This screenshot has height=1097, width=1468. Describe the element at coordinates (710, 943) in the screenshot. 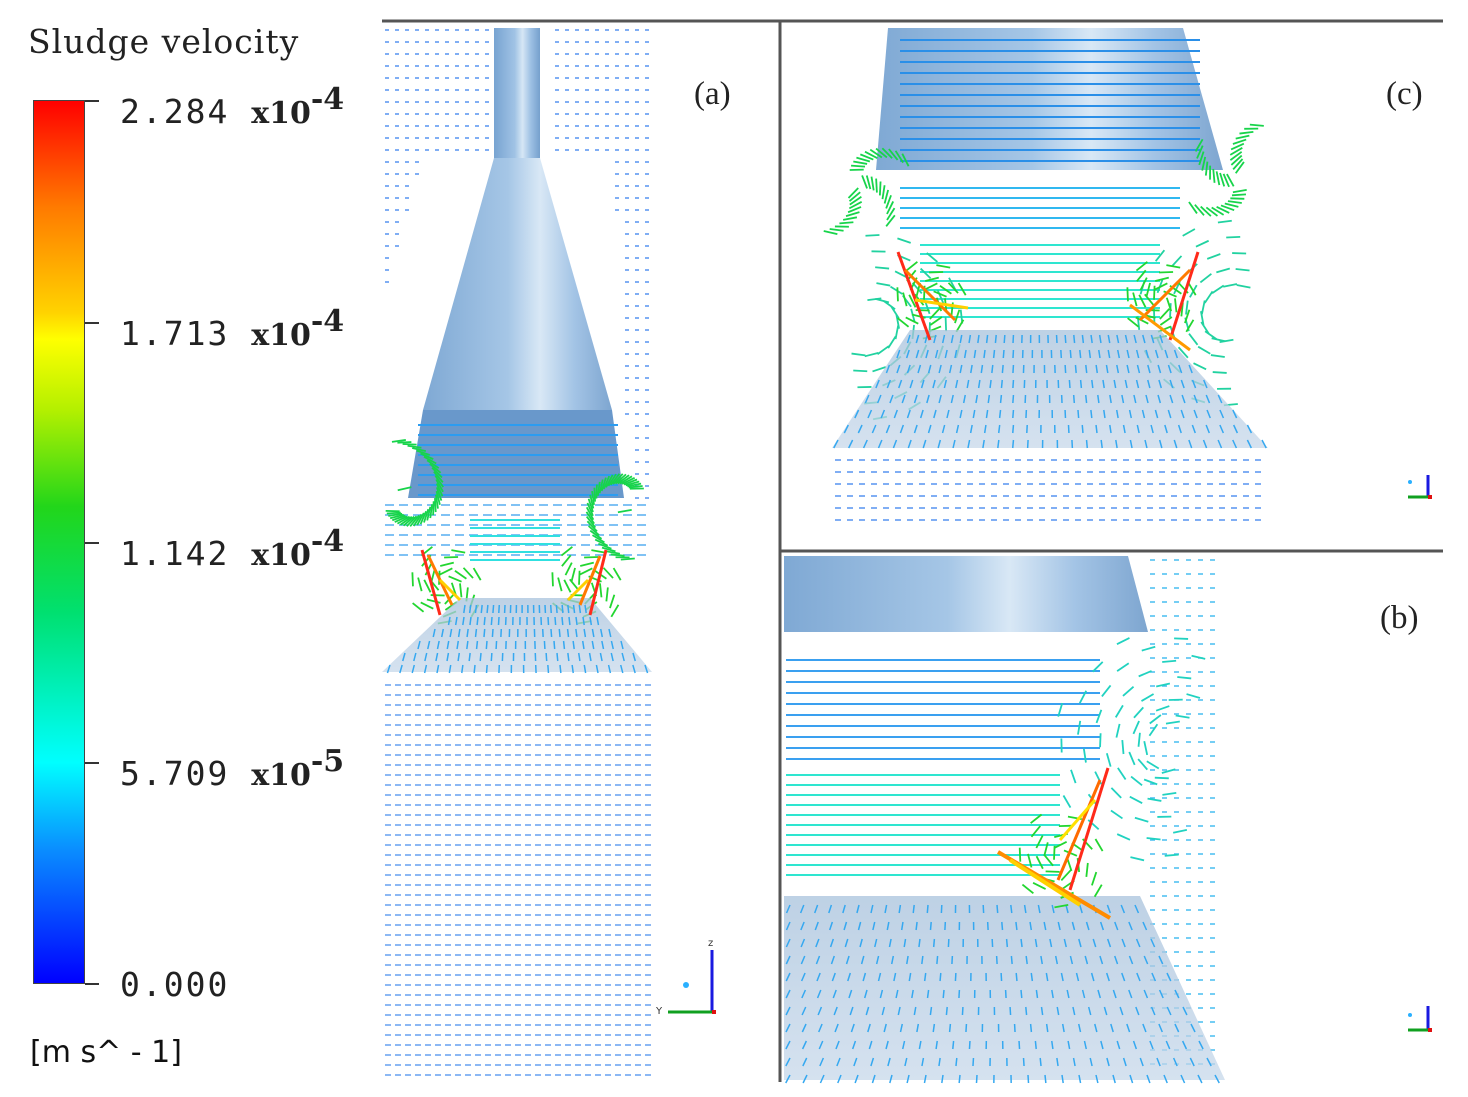

I see `svg-text: z` at that location.